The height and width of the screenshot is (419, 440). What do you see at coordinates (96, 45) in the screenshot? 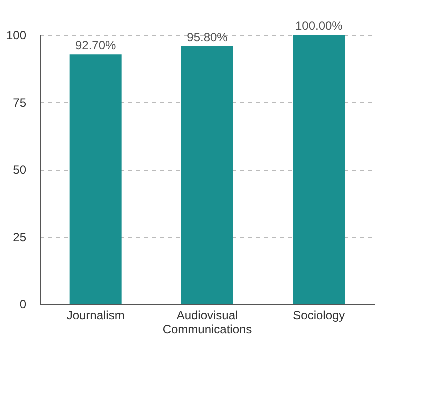
I see `data-label: 92.70%` at bounding box center [96, 45].